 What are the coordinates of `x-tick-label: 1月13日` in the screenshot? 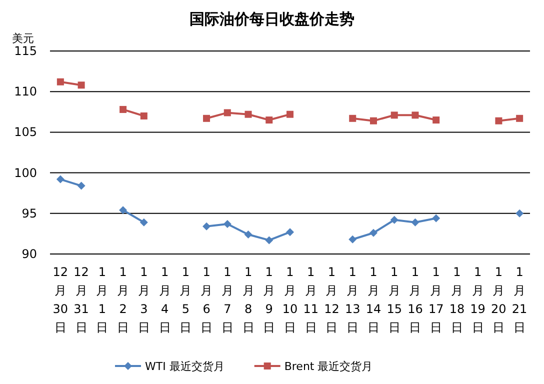 It's located at (352, 299).